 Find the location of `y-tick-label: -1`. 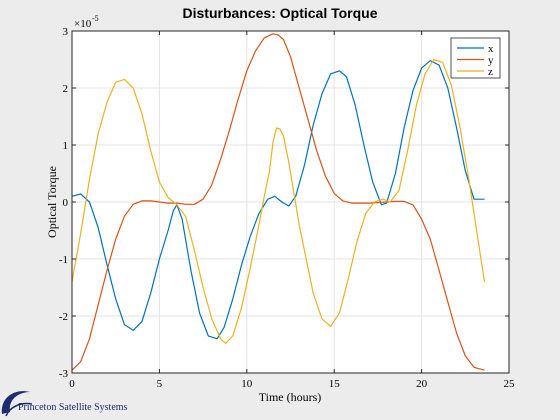

y-tick-label: -1 is located at coordinates (63, 260).